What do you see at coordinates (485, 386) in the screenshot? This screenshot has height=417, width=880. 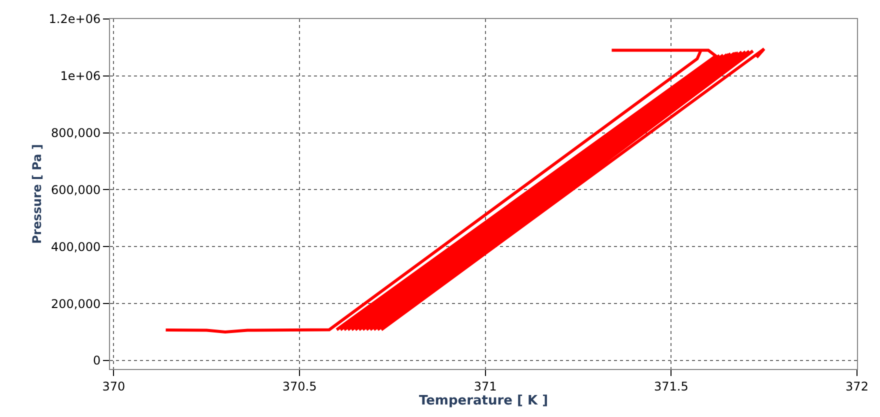 I see `x-tick-label: 371` at bounding box center [485, 386].